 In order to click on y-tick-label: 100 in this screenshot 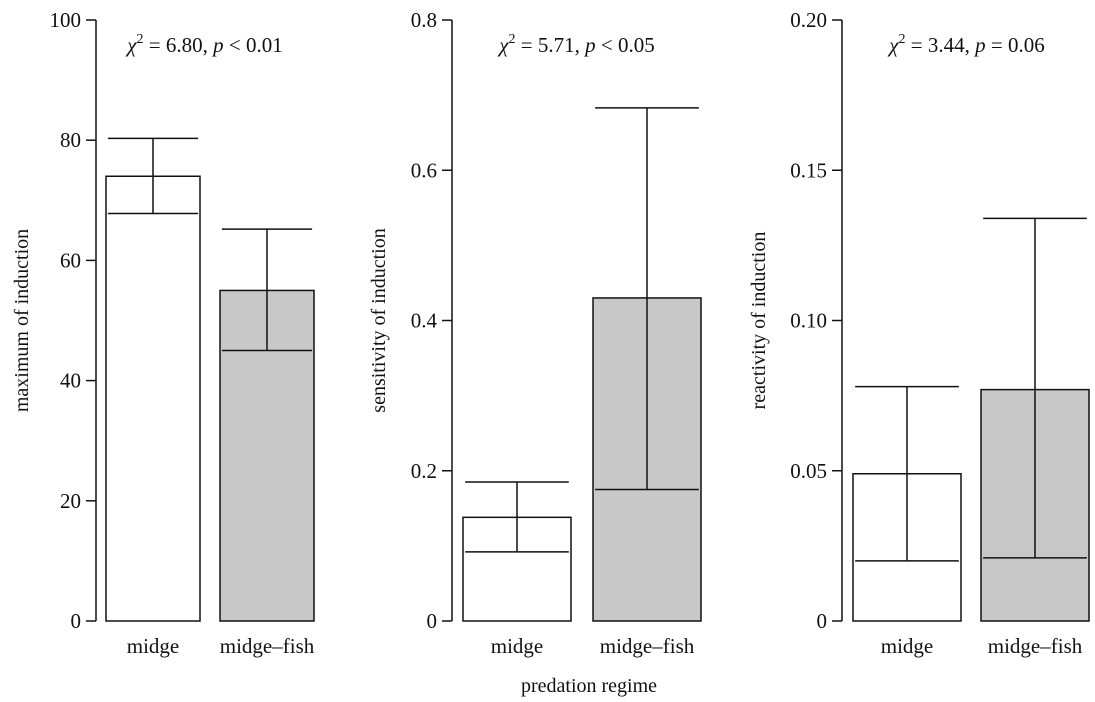, I will do `click(66, 20)`.